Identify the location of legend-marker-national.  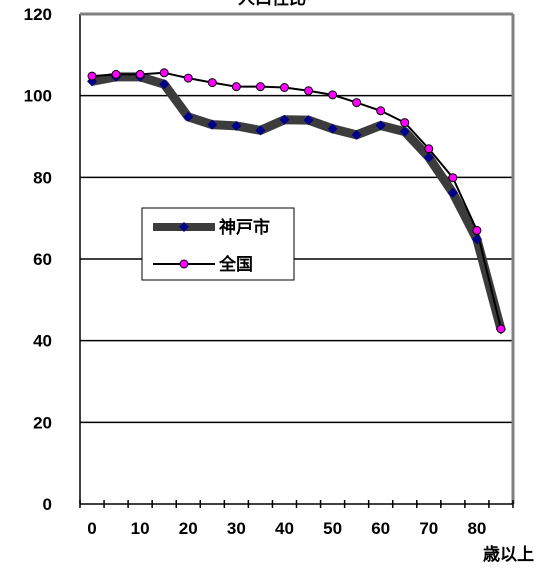
(184, 264).